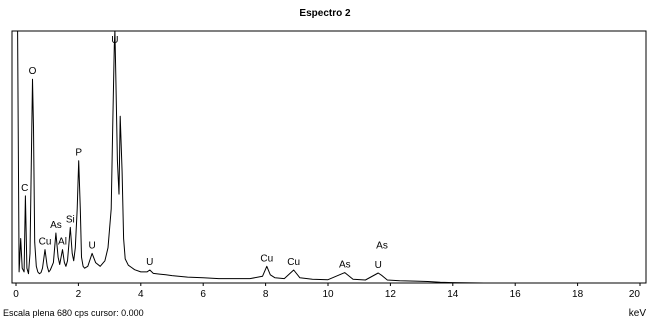  What do you see at coordinates (578, 294) in the screenshot?
I see `x-tick-label: 18` at bounding box center [578, 294].